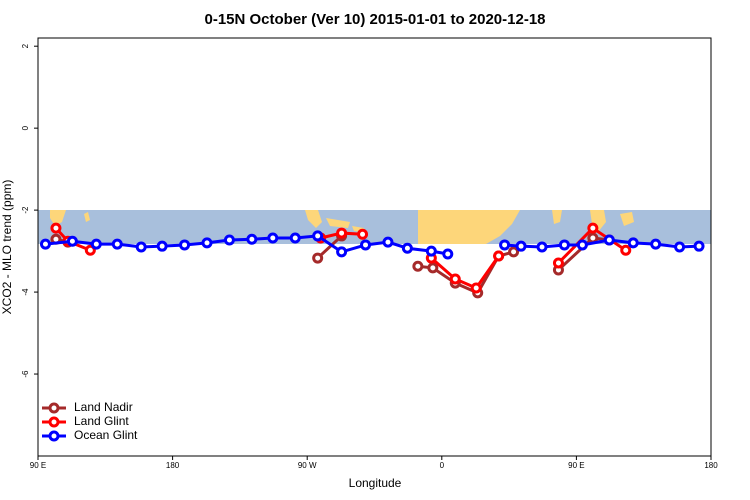 This screenshot has height=500, width=750. Describe the element at coordinates (375, 483) in the screenshot. I see `x-axis-label: Longitude` at that location.